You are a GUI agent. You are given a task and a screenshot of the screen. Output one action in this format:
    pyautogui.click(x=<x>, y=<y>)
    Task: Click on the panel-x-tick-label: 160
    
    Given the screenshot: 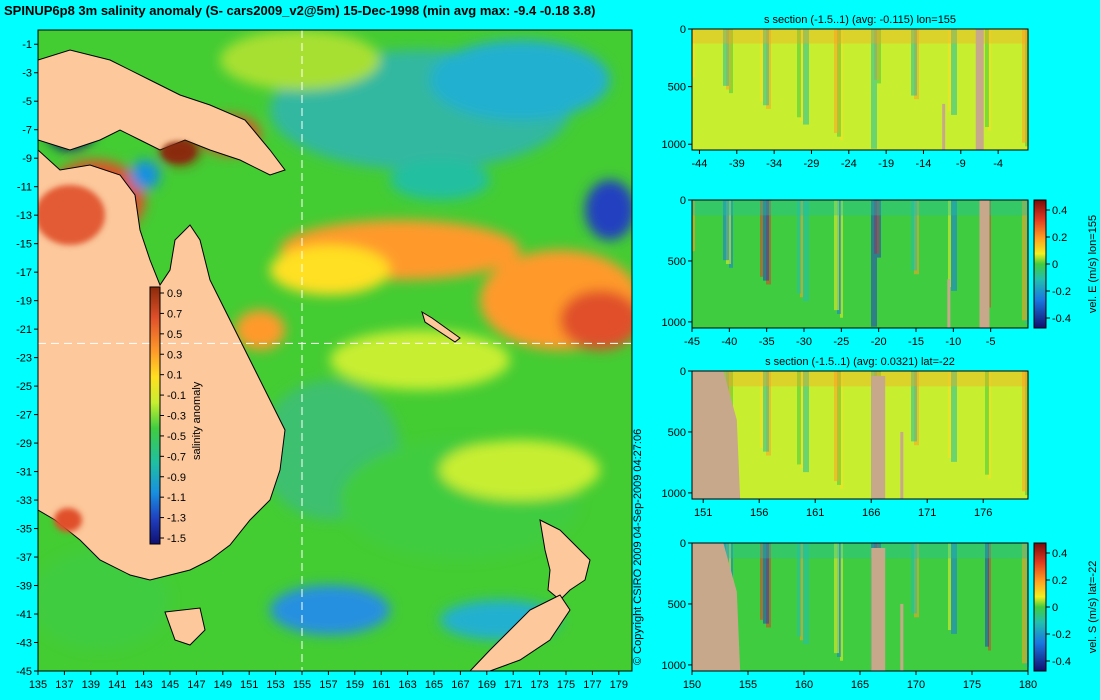 What is the action you would take?
    pyautogui.click(x=804, y=685)
    